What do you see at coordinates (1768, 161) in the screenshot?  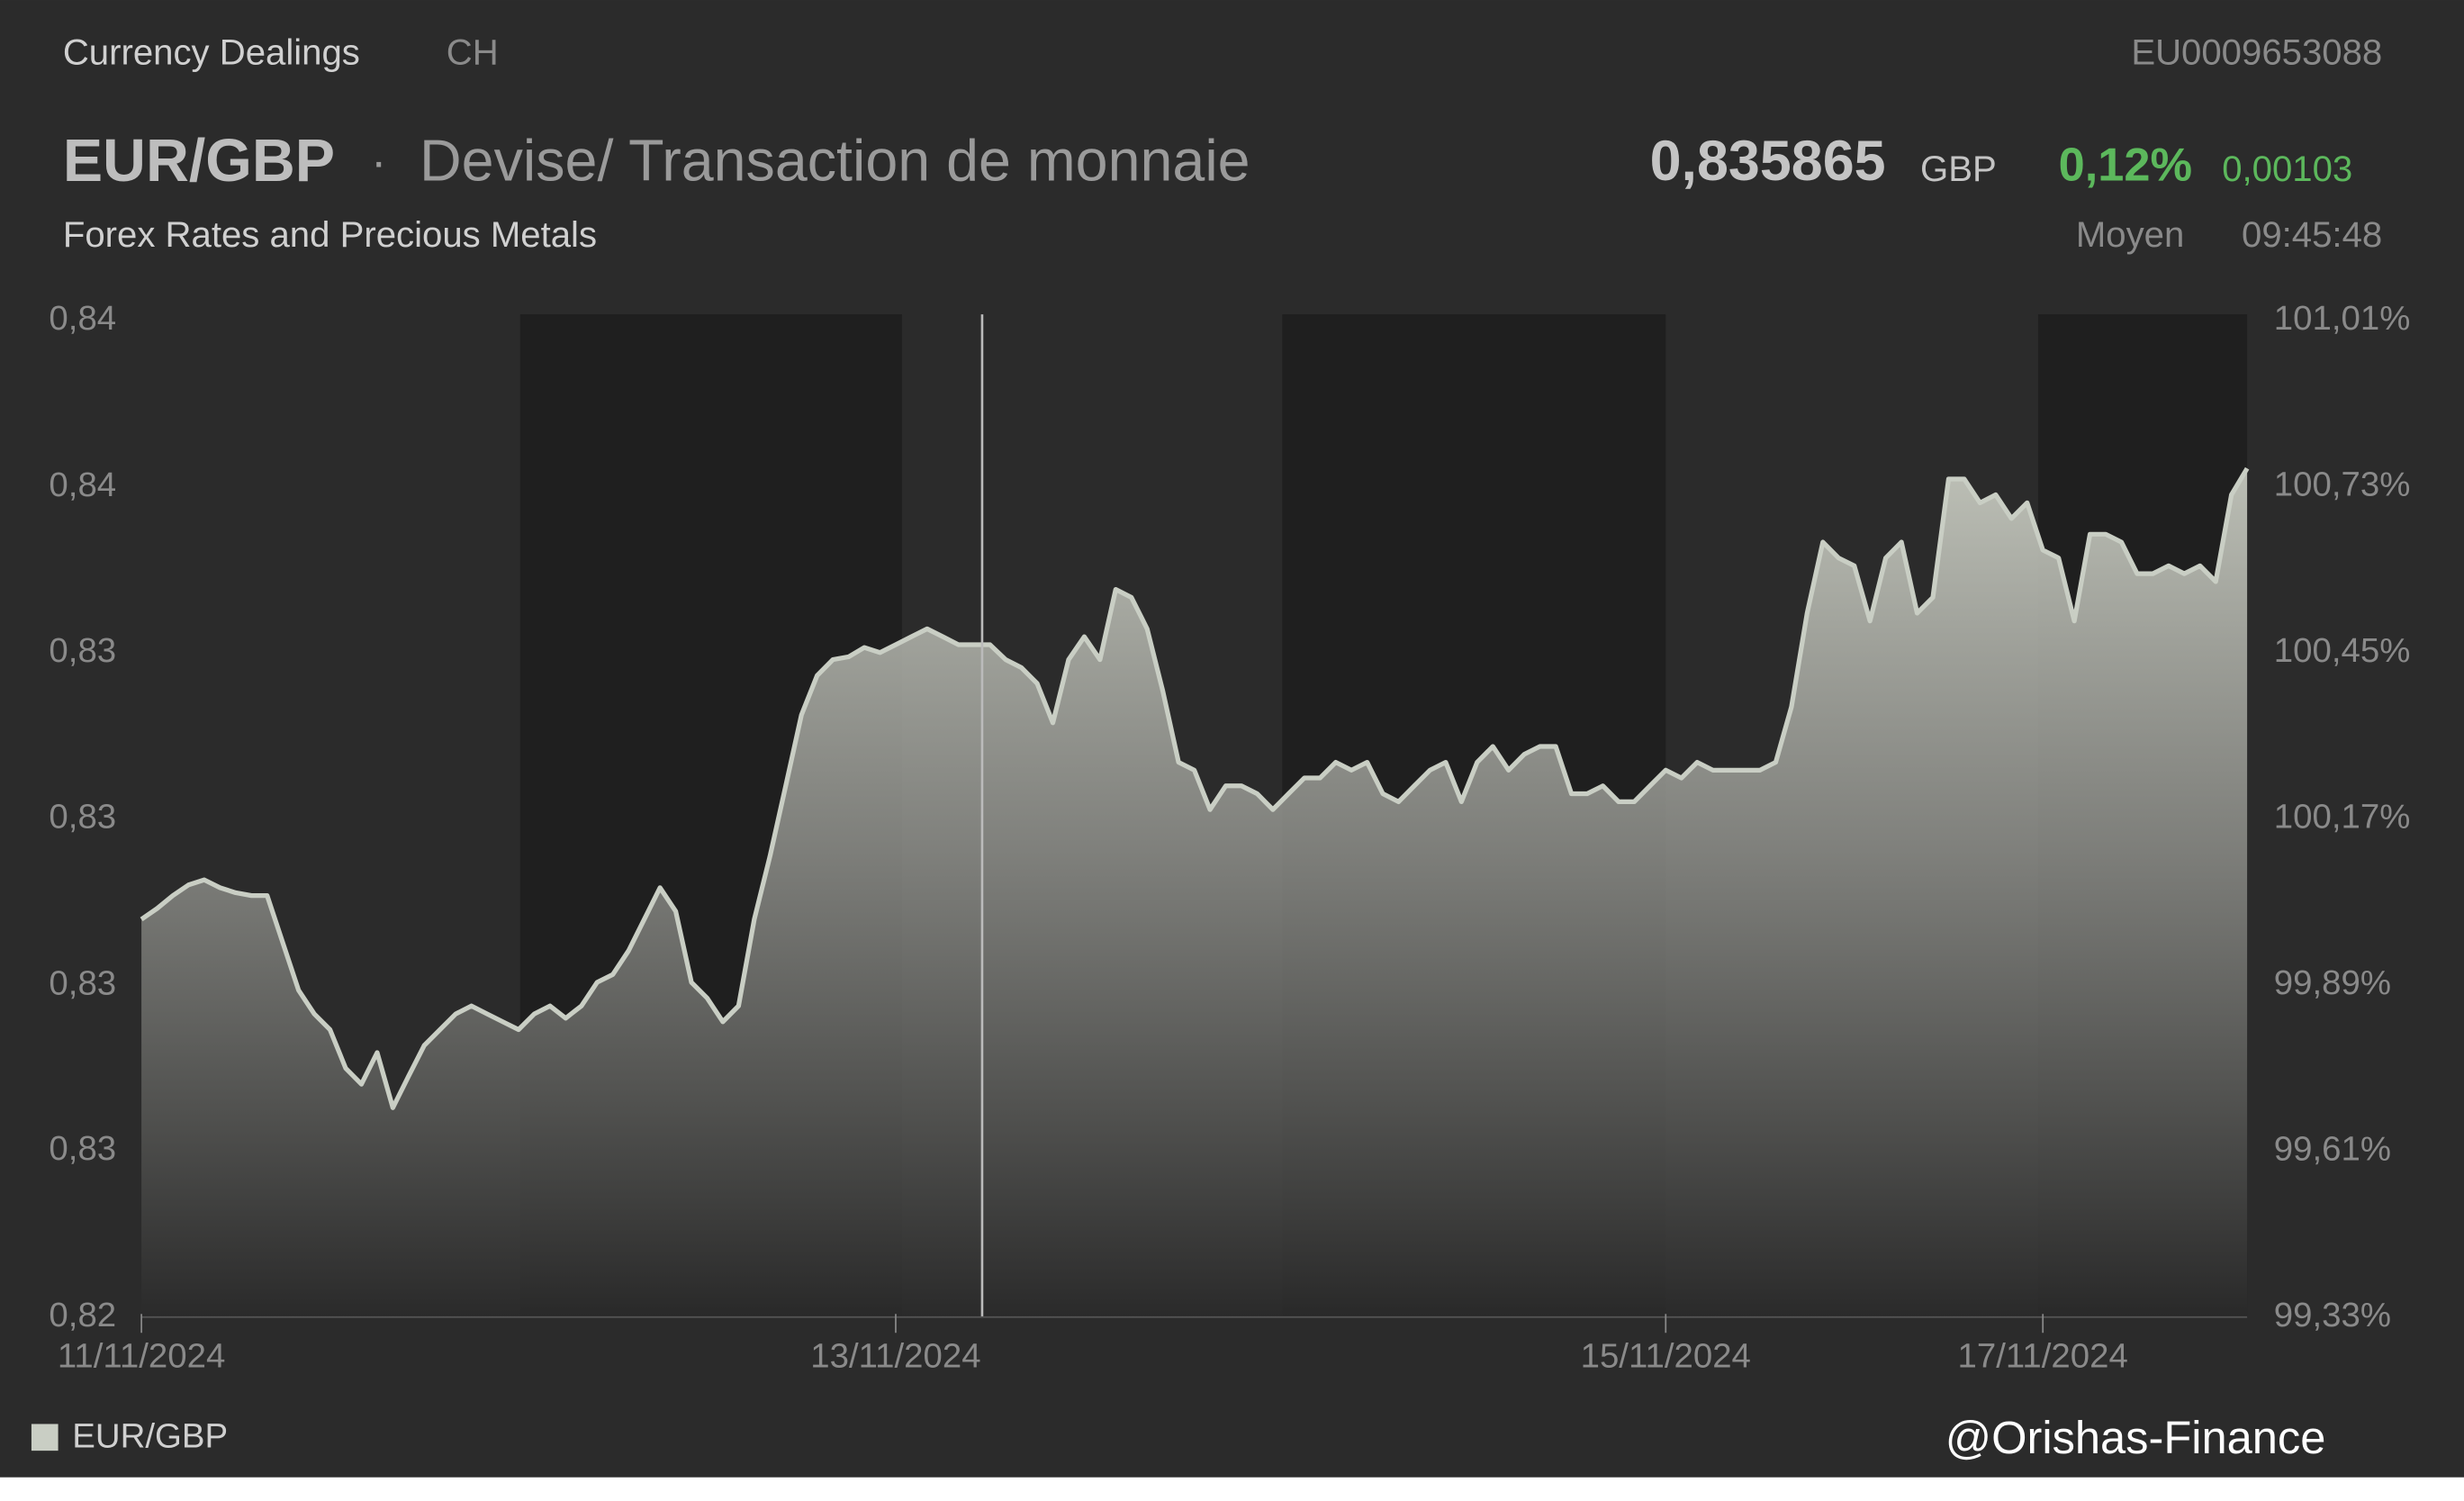 I see `price: 0,835865` at bounding box center [1768, 161].